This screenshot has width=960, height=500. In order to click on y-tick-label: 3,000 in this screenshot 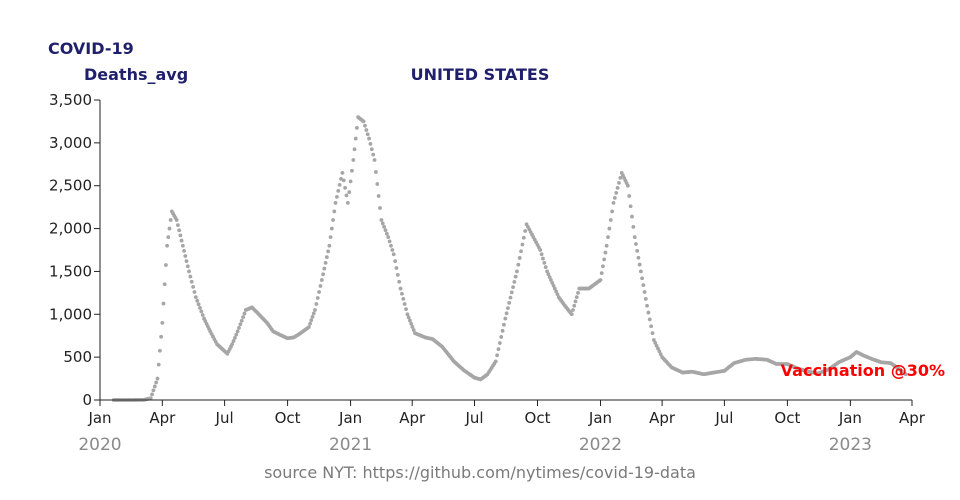, I will do `click(70, 143)`.